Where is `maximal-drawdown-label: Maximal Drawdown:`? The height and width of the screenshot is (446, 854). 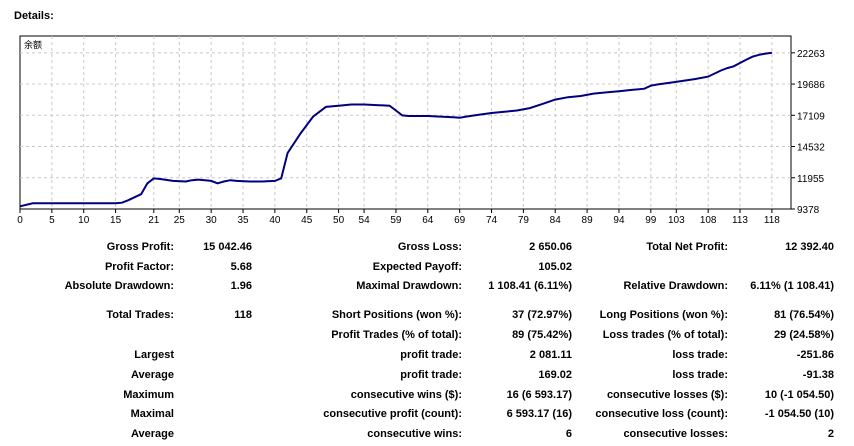
maximal-drawdown-label: Maximal Drawdown: is located at coordinates (409, 286).